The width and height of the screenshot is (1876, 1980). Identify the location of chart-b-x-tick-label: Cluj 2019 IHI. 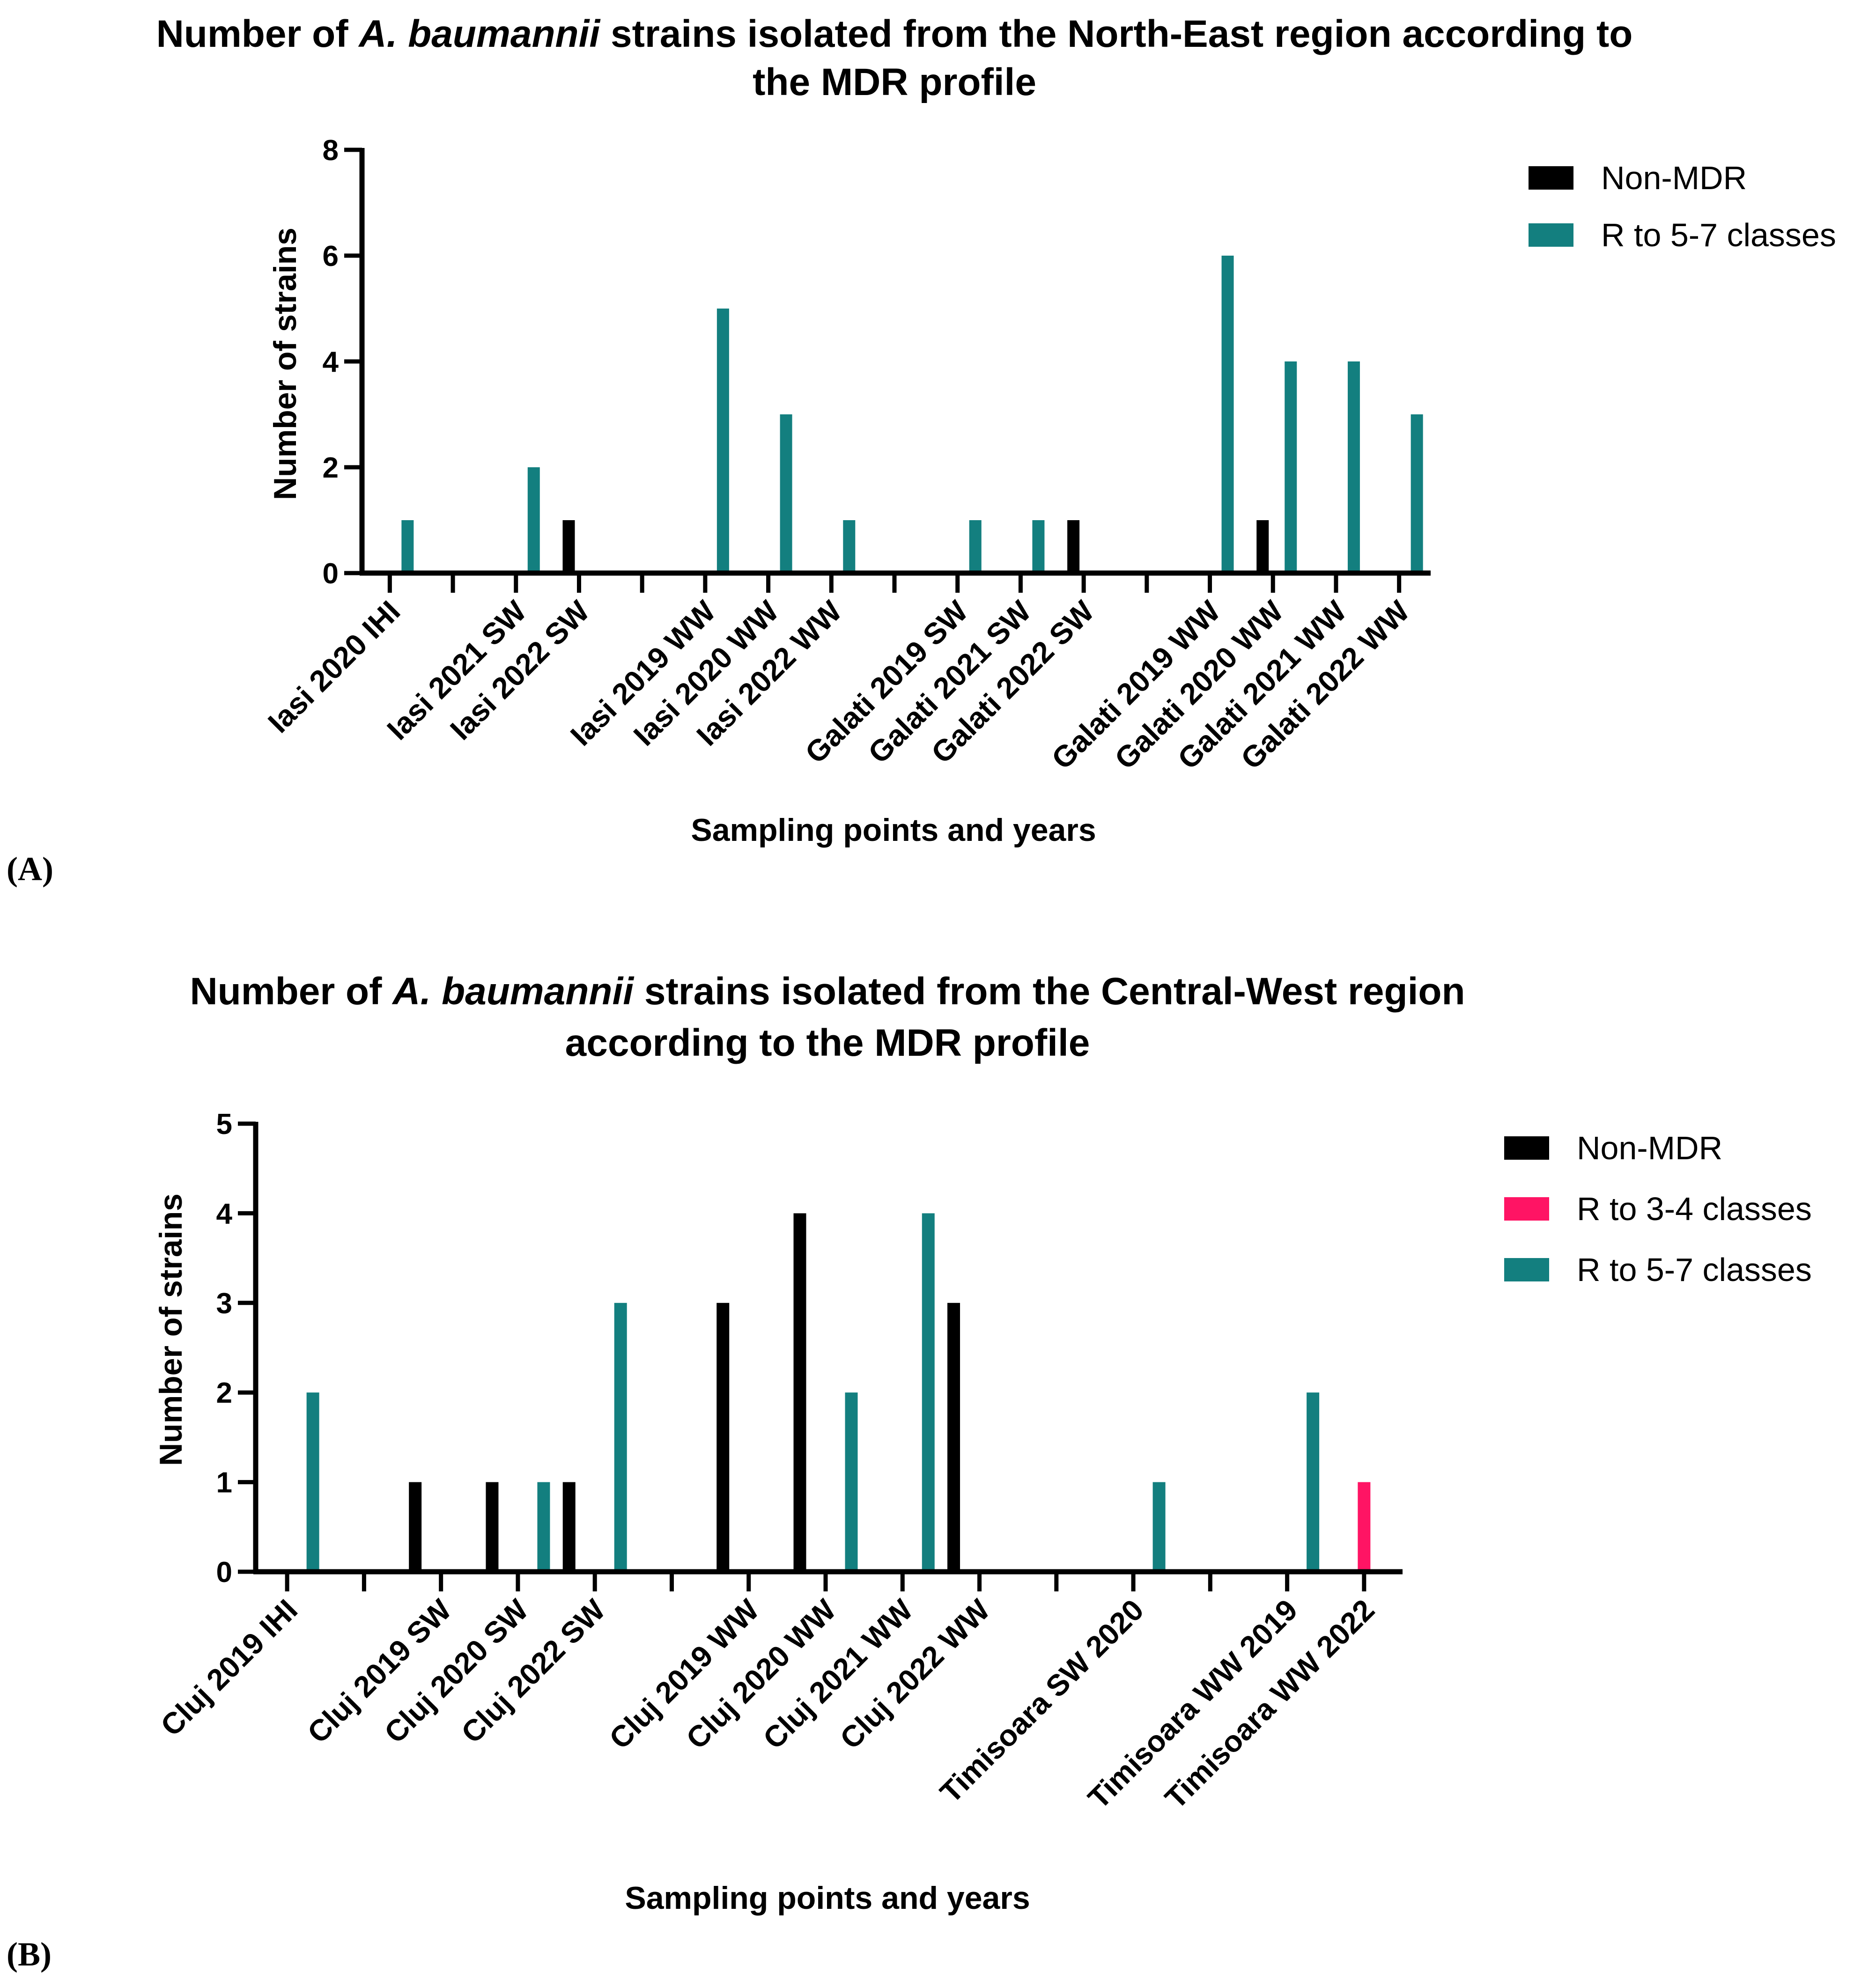
(229, 1668).